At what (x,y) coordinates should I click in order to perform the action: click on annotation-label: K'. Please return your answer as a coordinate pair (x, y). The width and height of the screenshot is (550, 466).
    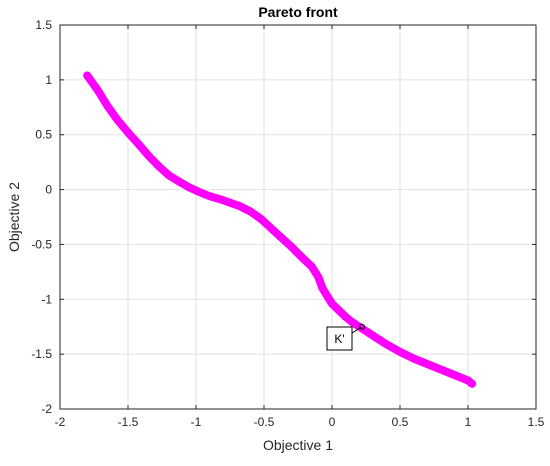
    Looking at the image, I should click on (339, 339).